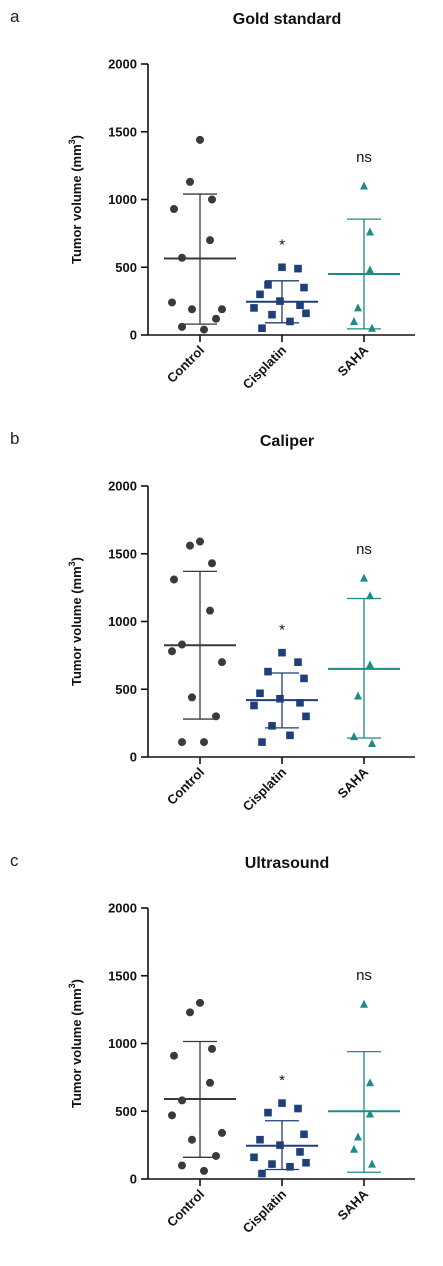 This screenshot has width=443, height=1266. I want to click on series-cisplatin: *, so click(282, 684).